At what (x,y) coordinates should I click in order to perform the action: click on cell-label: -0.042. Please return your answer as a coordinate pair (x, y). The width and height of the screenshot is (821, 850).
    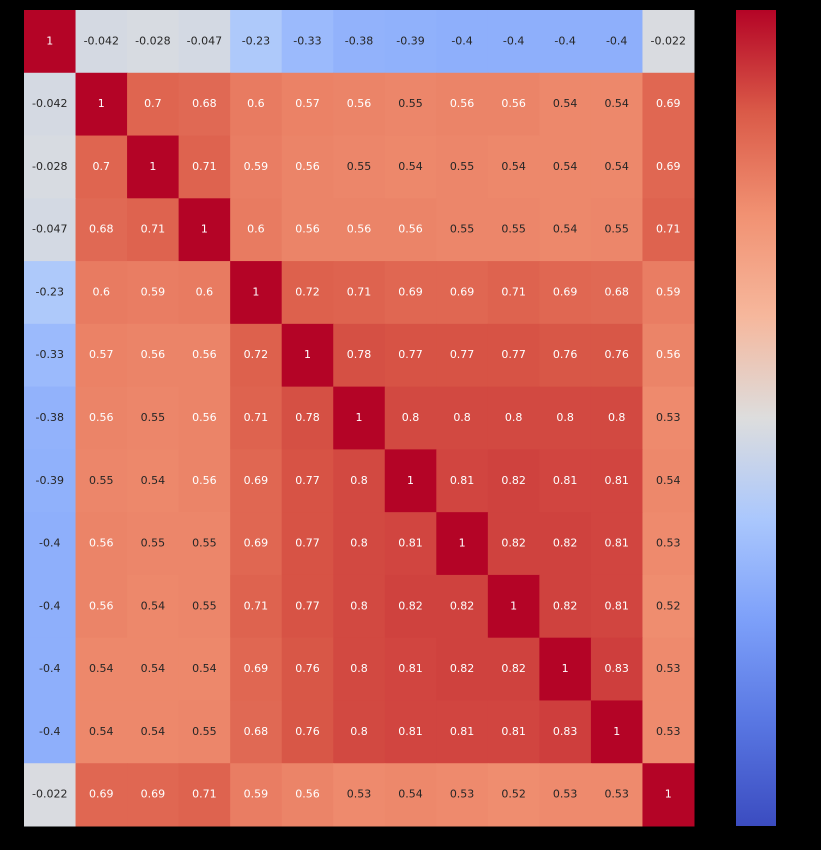
    Looking at the image, I should click on (101, 40).